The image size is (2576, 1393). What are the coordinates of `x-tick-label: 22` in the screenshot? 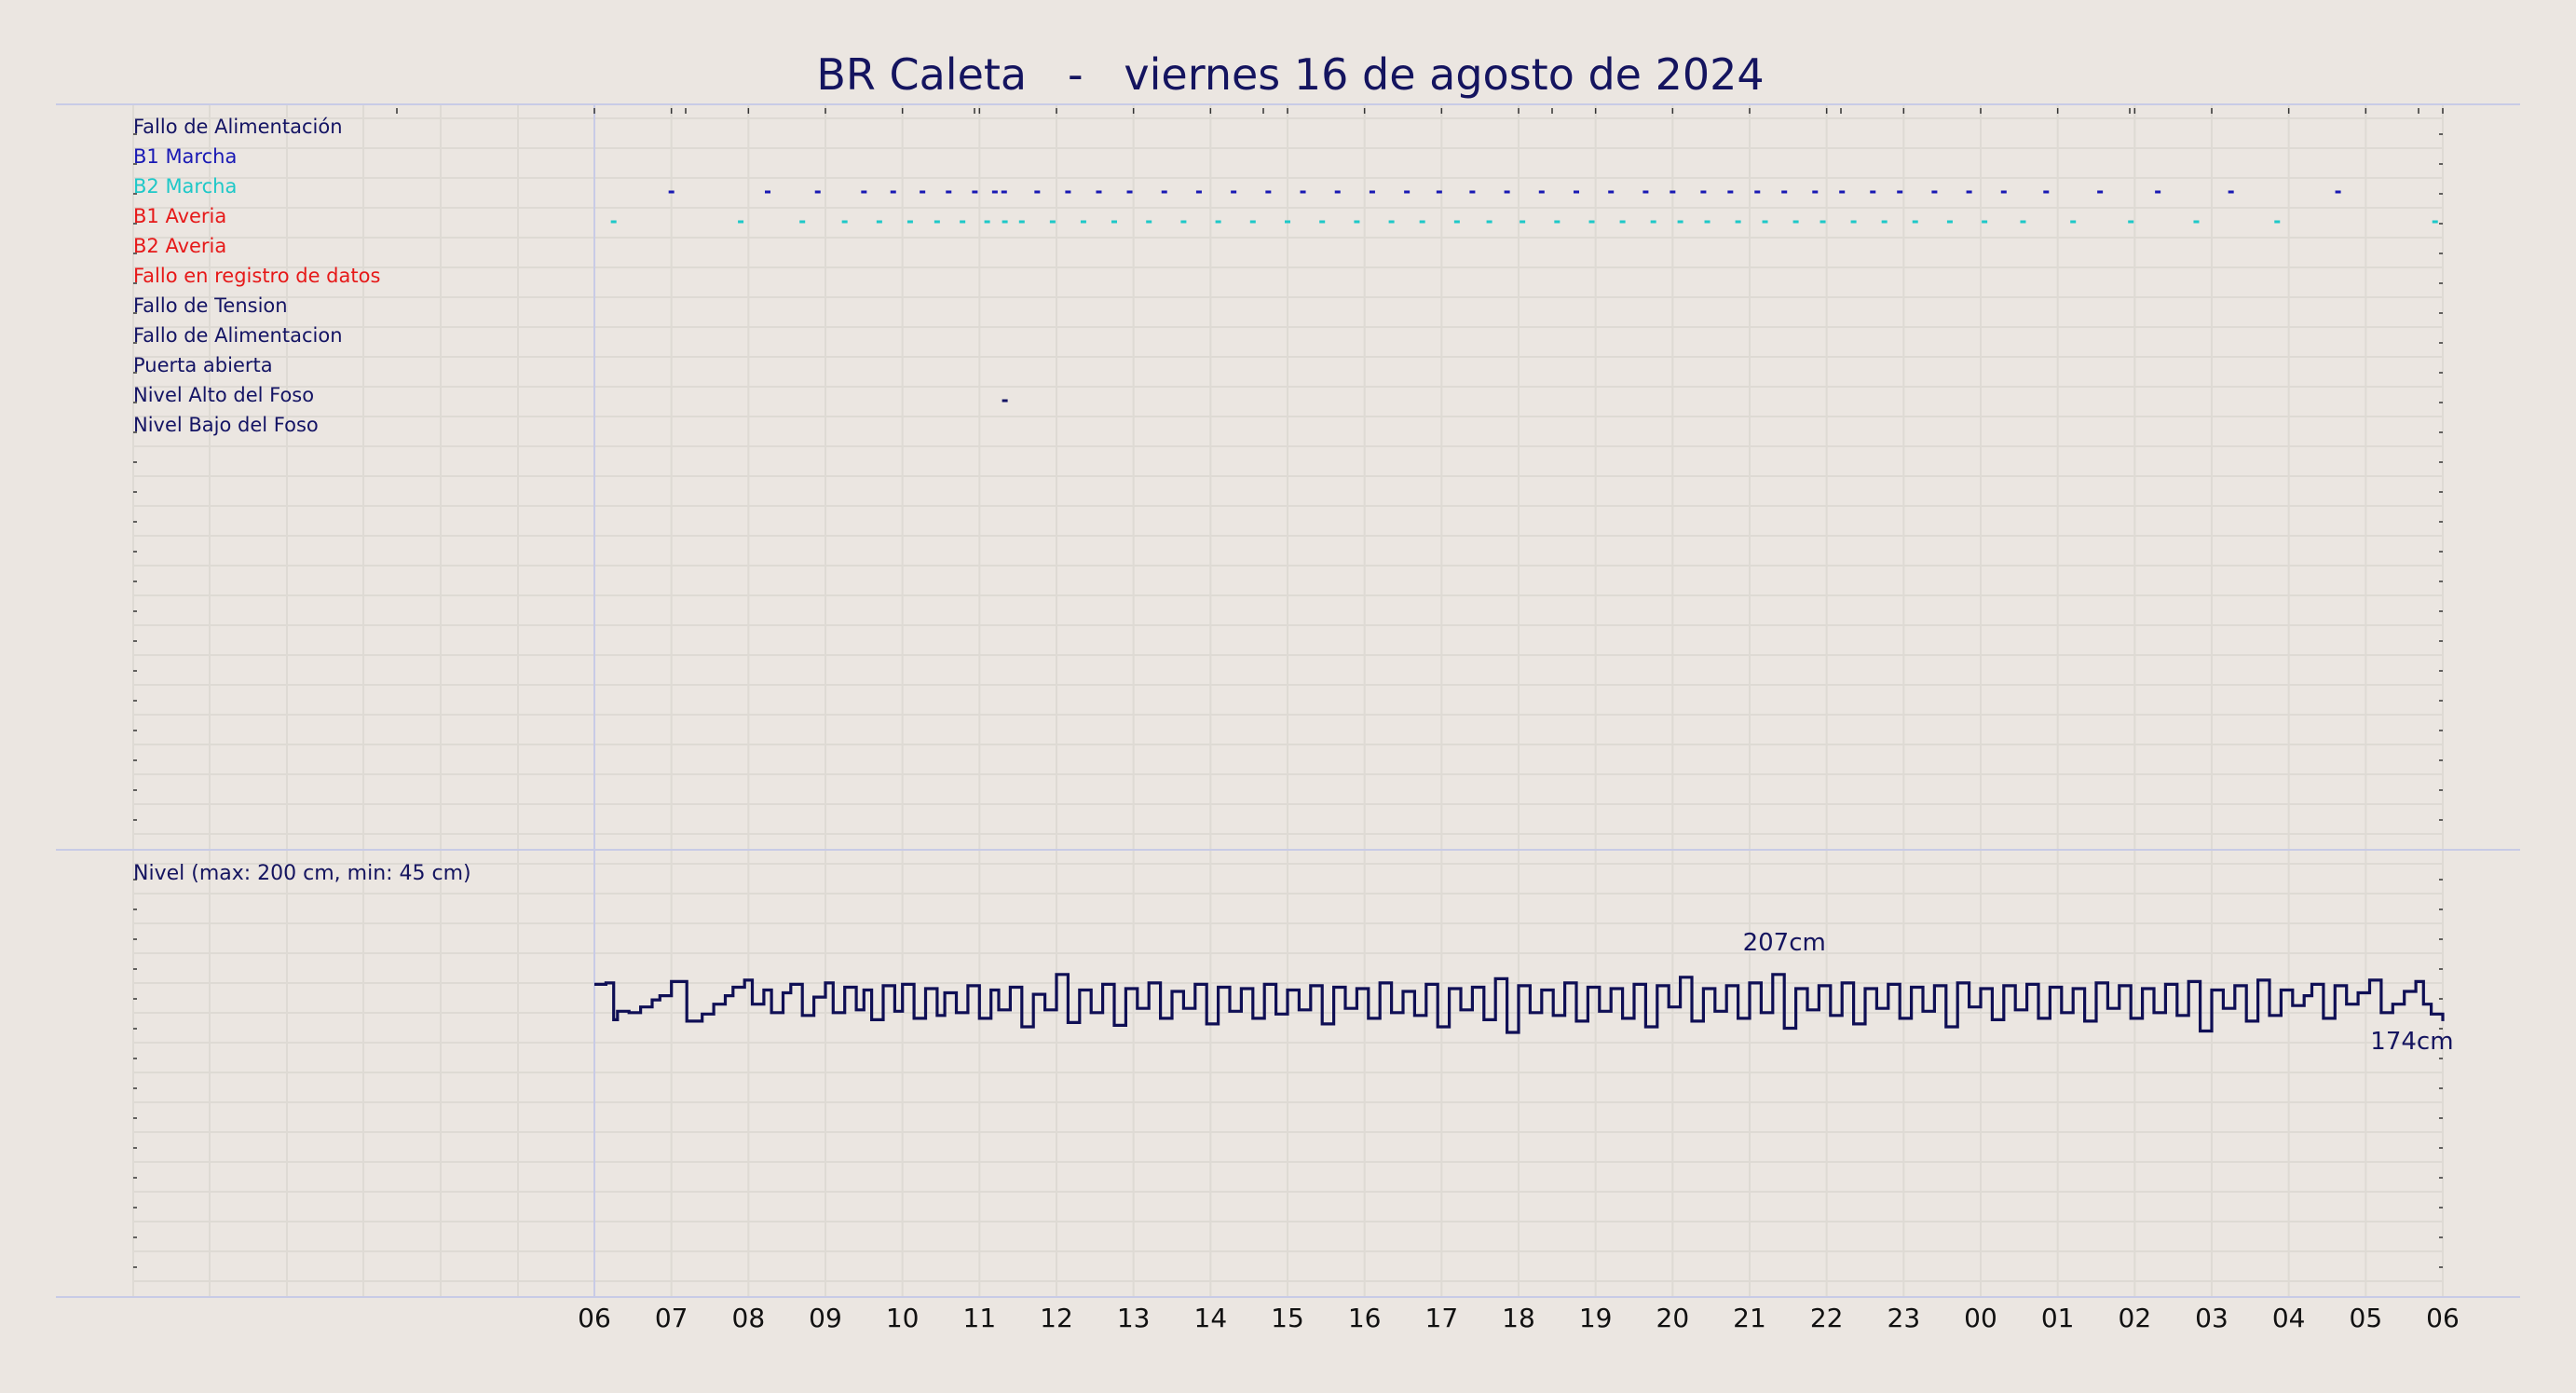 It's located at (1827, 1318).